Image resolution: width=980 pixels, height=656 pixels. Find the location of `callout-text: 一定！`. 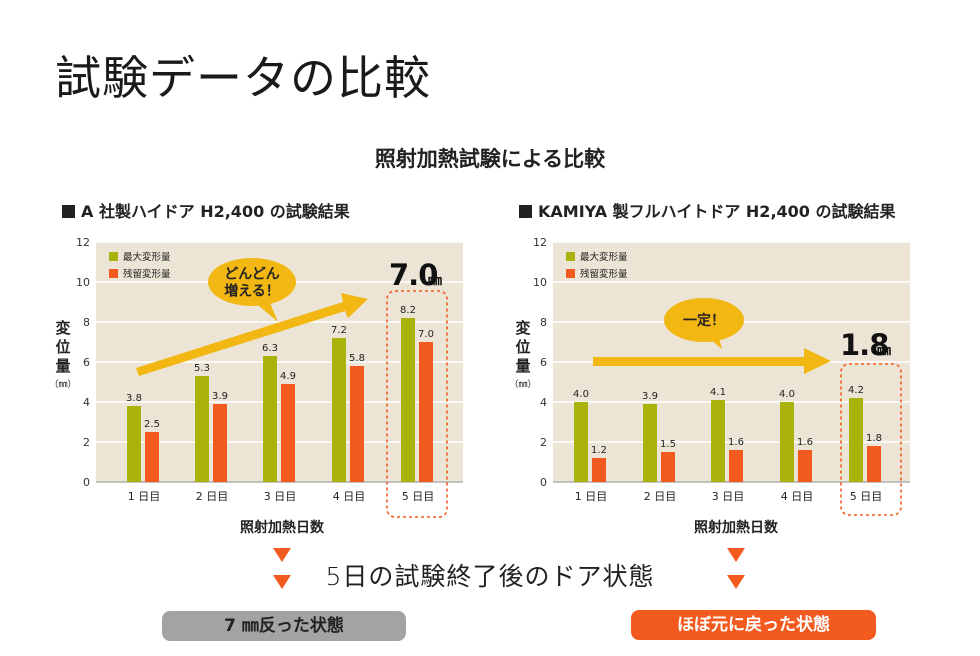

callout-text: 一定！ is located at coordinates (704, 320).